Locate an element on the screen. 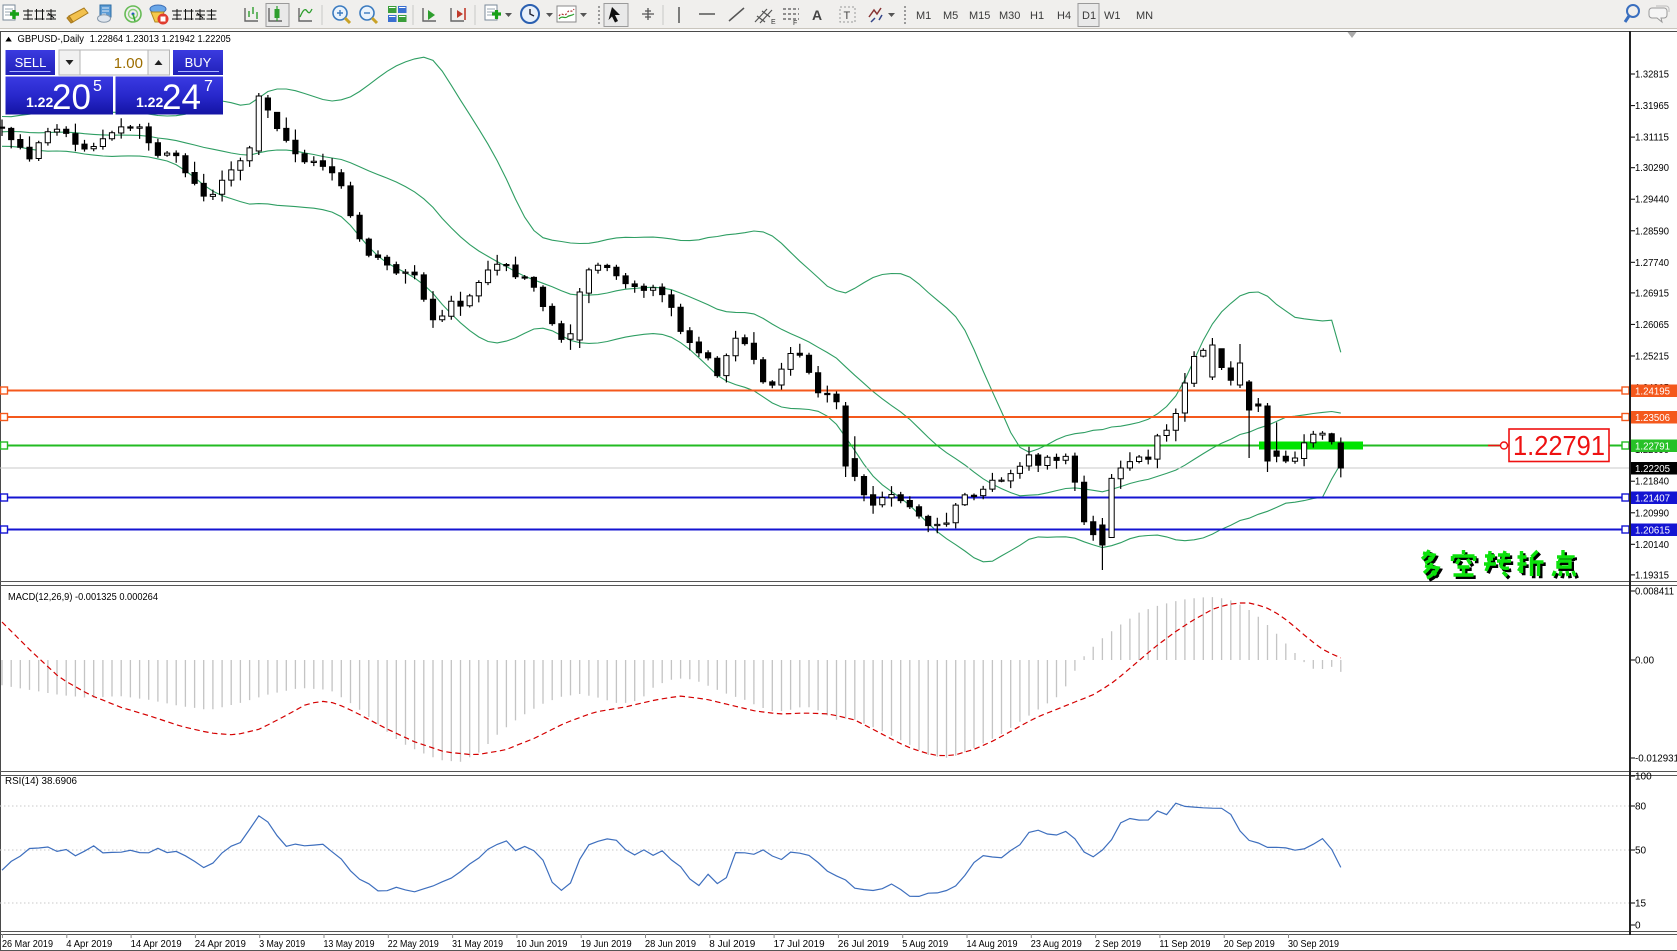 The image size is (1677, 951). svg-text: 26 Mar 2019 is located at coordinates (27, 944).